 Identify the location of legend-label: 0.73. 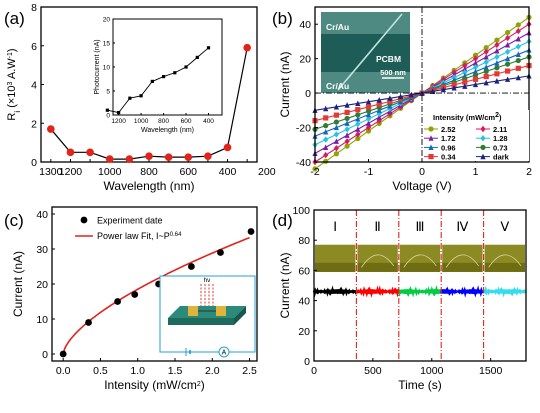
(500, 147).